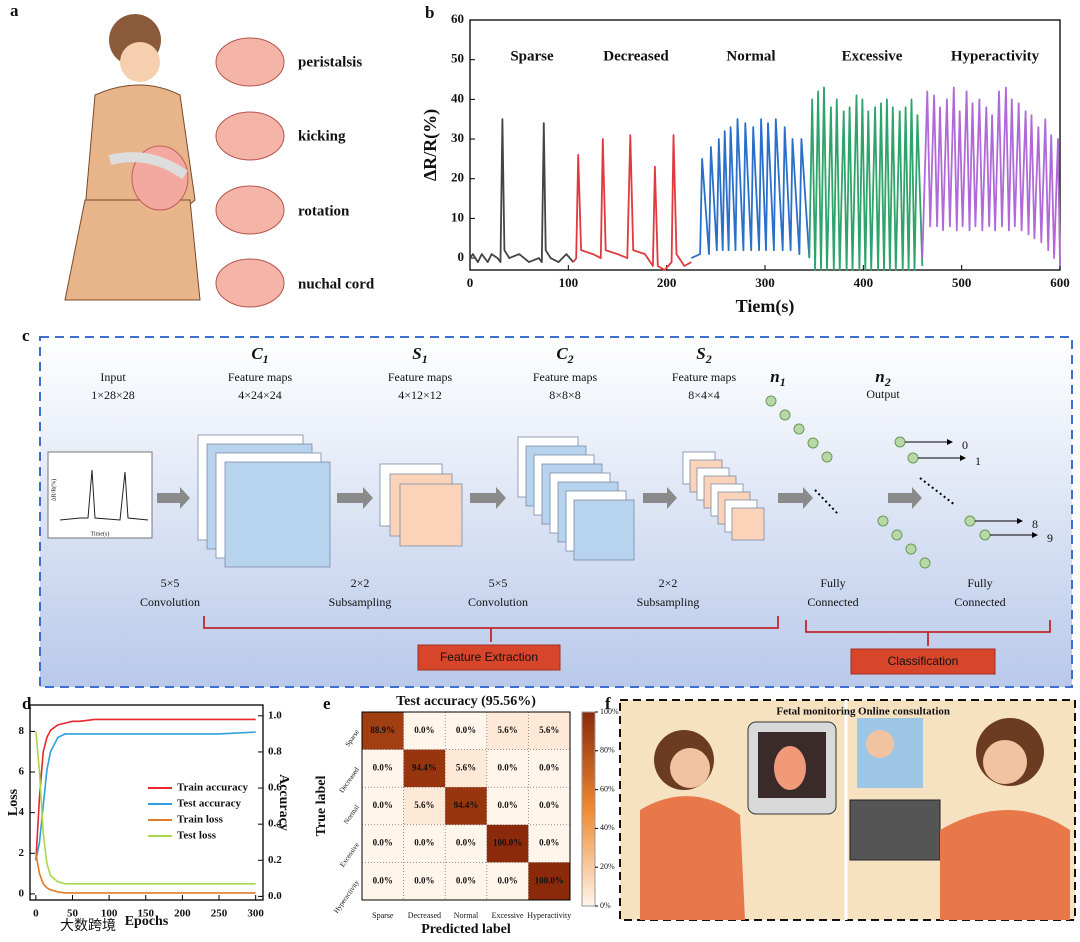 The width and height of the screenshot is (1080, 942). What do you see at coordinates (872, 56) in the screenshot?
I see `series-label: Excessive` at bounding box center [872, 56].